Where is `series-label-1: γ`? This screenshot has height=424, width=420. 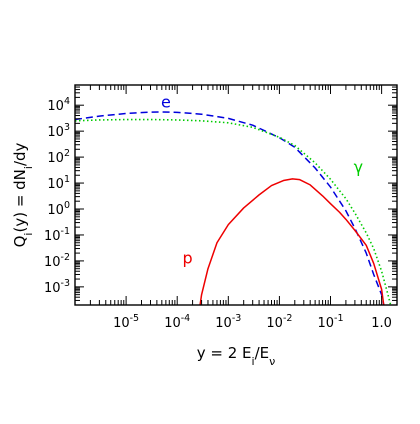 series-label-1: γ is located at coordinates (358, 167).